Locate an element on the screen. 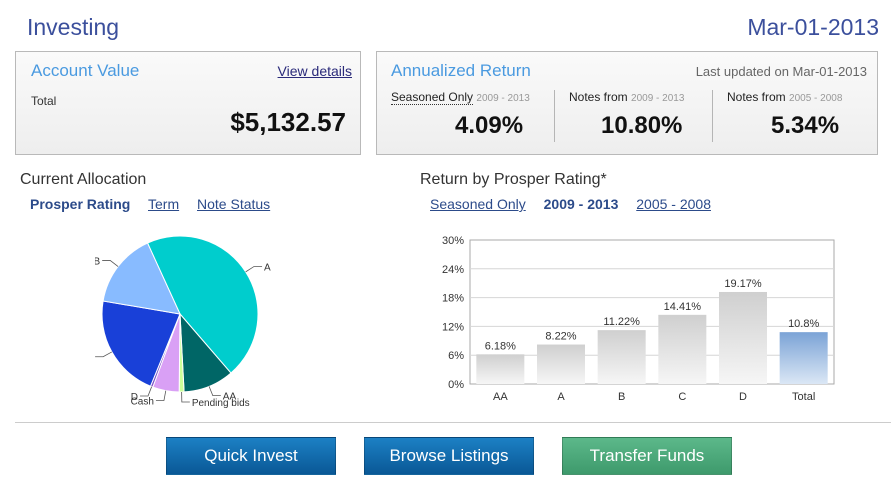 The width and height of the screenshot is (891, 494). x-tick-label: Total is located at coordinates (803, 397).